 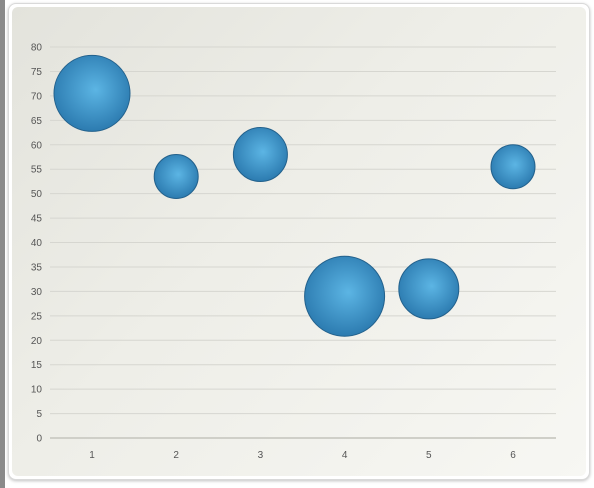 What do you see at coordinates (261, 455) in the screenshot?
I see `x-tick-label: 3` at bounding box center [261, 455].